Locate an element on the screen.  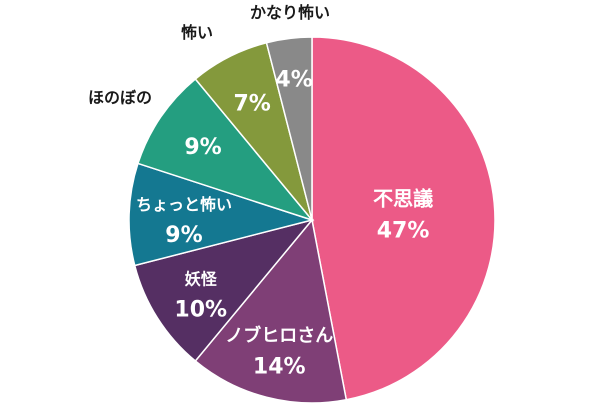
slice-label-6: 怖い is located at coordinates (197, 32).